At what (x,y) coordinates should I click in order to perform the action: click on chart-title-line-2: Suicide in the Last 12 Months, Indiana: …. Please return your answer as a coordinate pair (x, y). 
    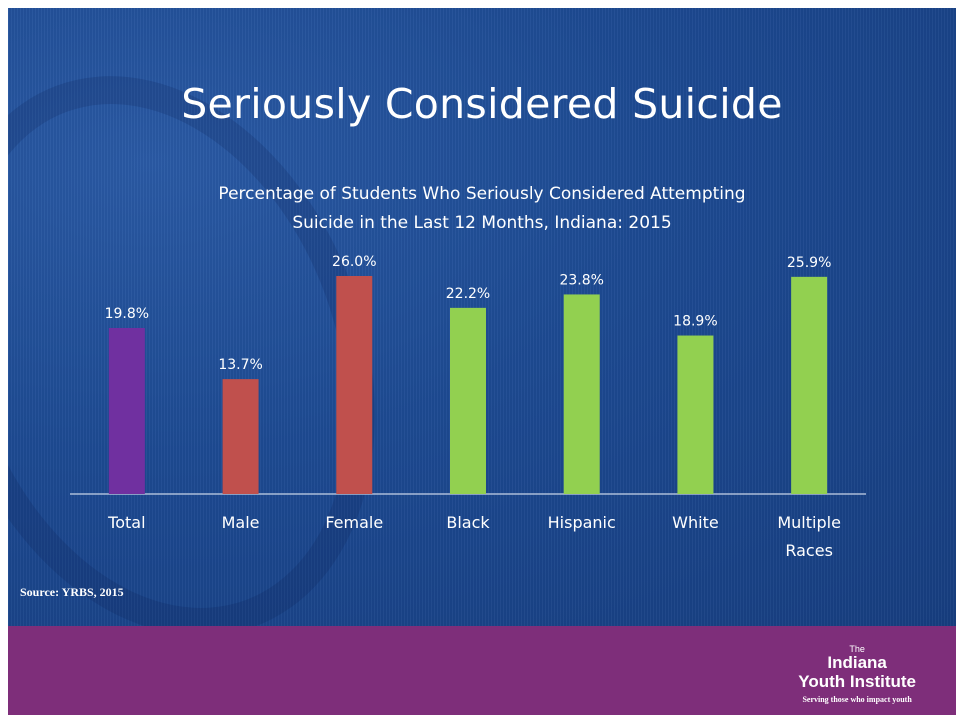
    Looking at the image, I should click on (482, 223).